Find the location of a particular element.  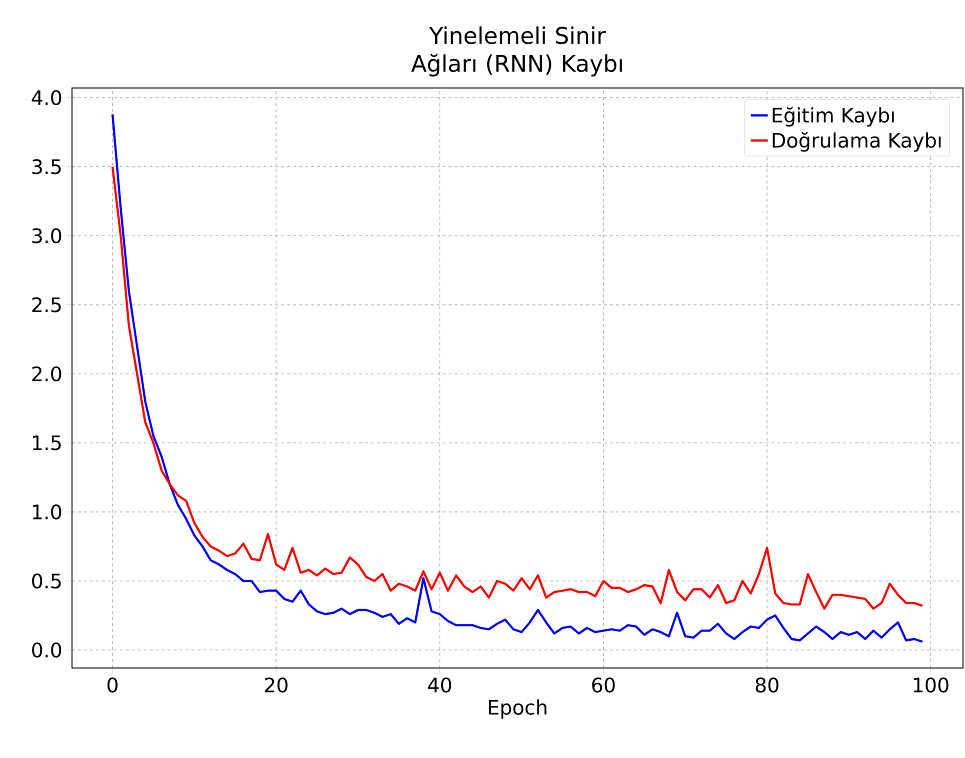

chart-title: Yinelemeli Sinir Ağları (RNN) Kaybı is located at coordinates (516, 51).